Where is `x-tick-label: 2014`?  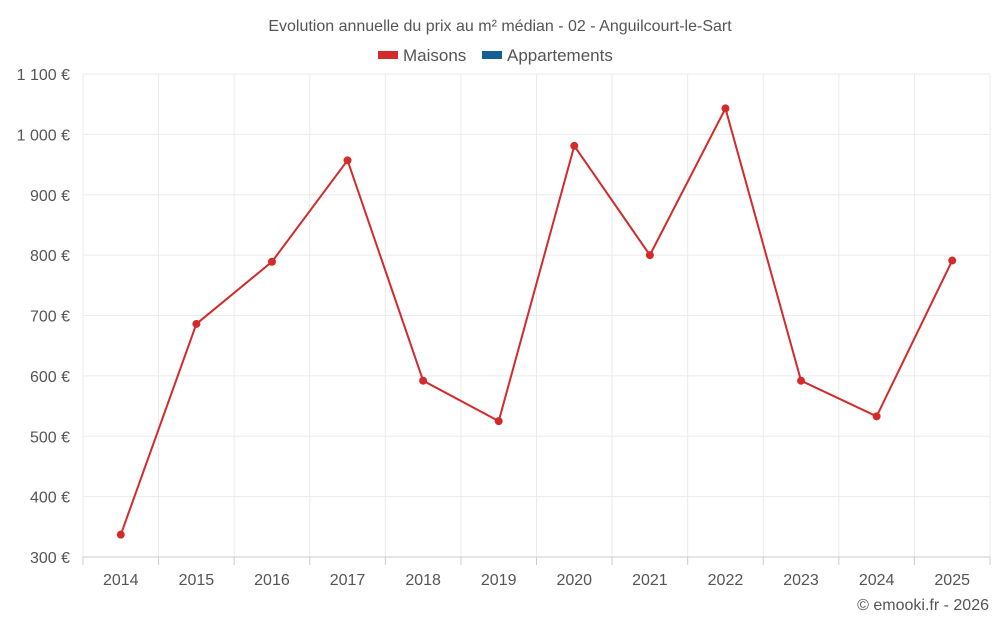
x-tick-label: 2014 is located at coordinates (121, 580).